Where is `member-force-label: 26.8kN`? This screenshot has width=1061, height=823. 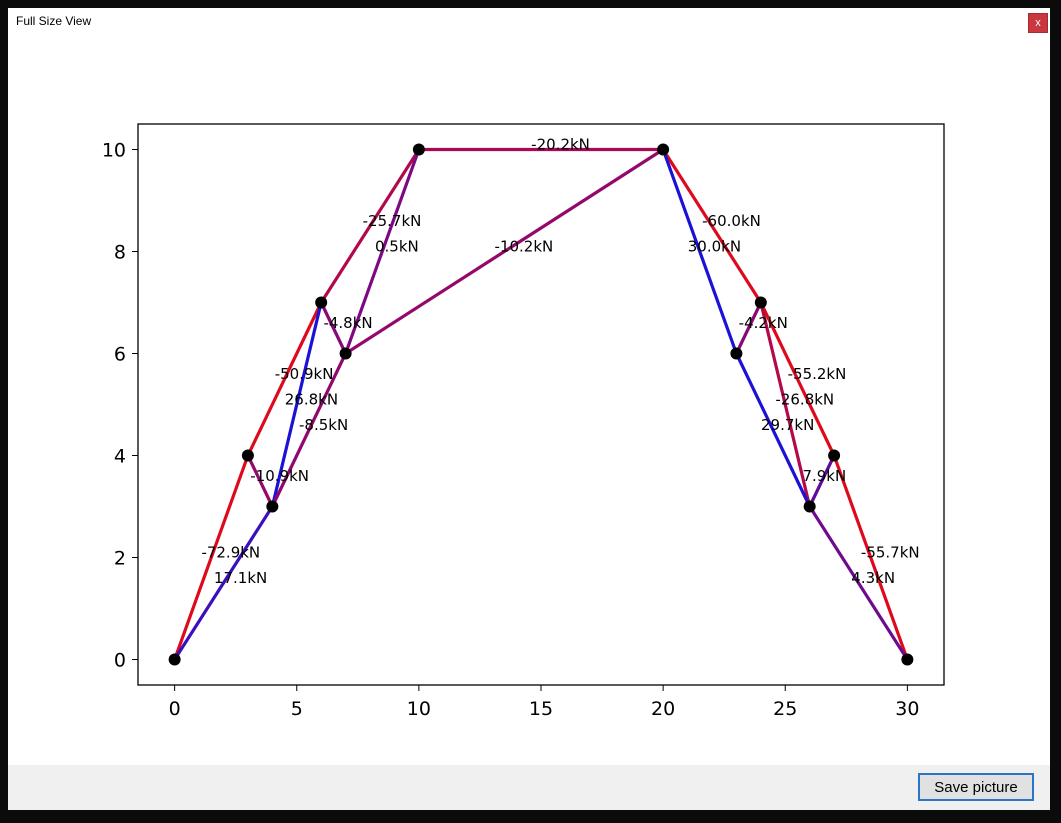 member-force-label: 26.8kN is located at coordinates (311, 399).